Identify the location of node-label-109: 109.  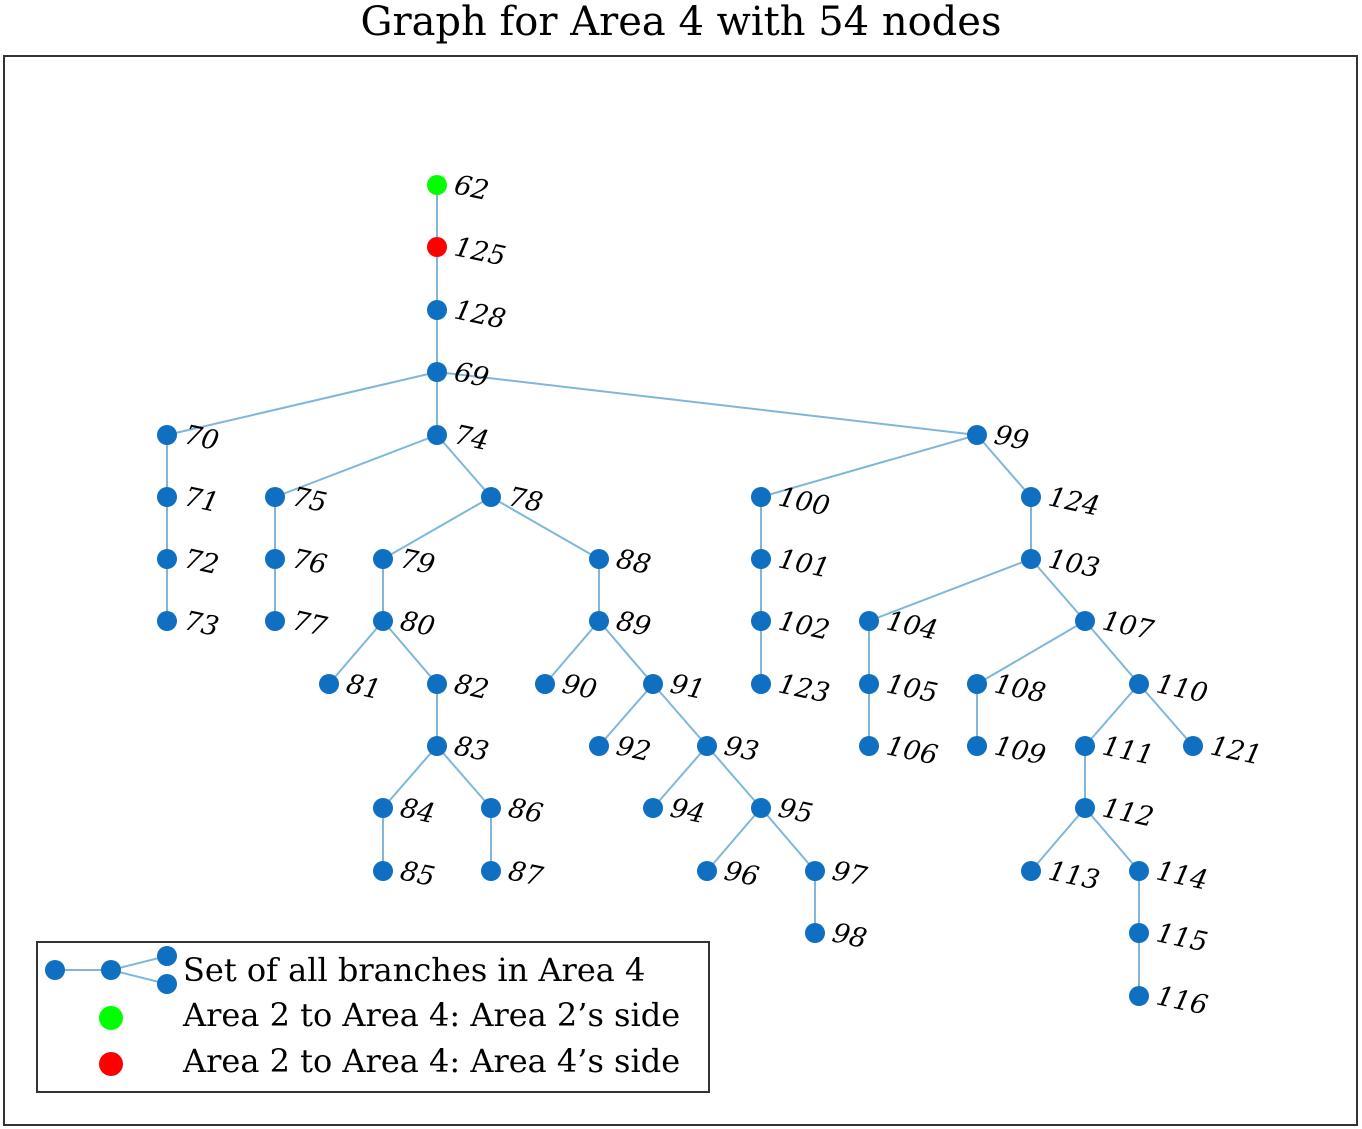
(1020, 751).